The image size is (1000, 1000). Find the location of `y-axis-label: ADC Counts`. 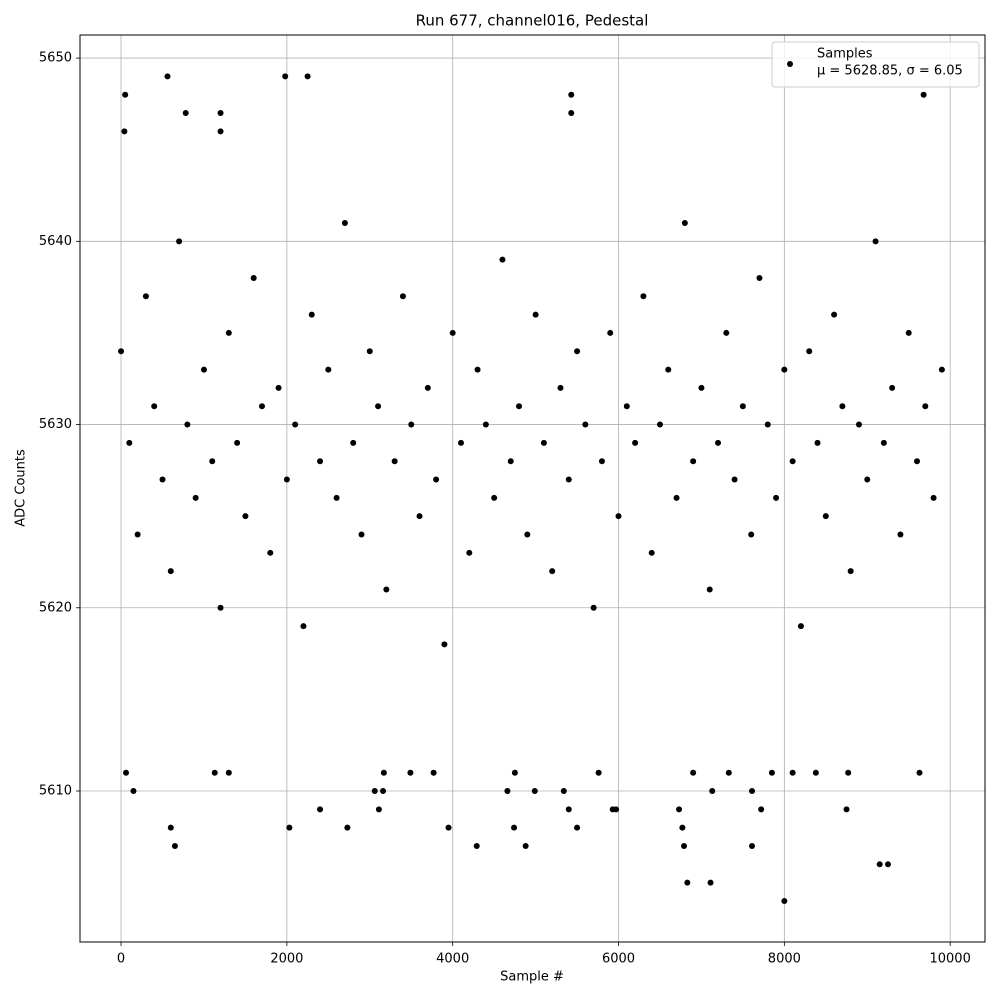

y-axis-label: ADC Counts is located at coordinates (21, 488).